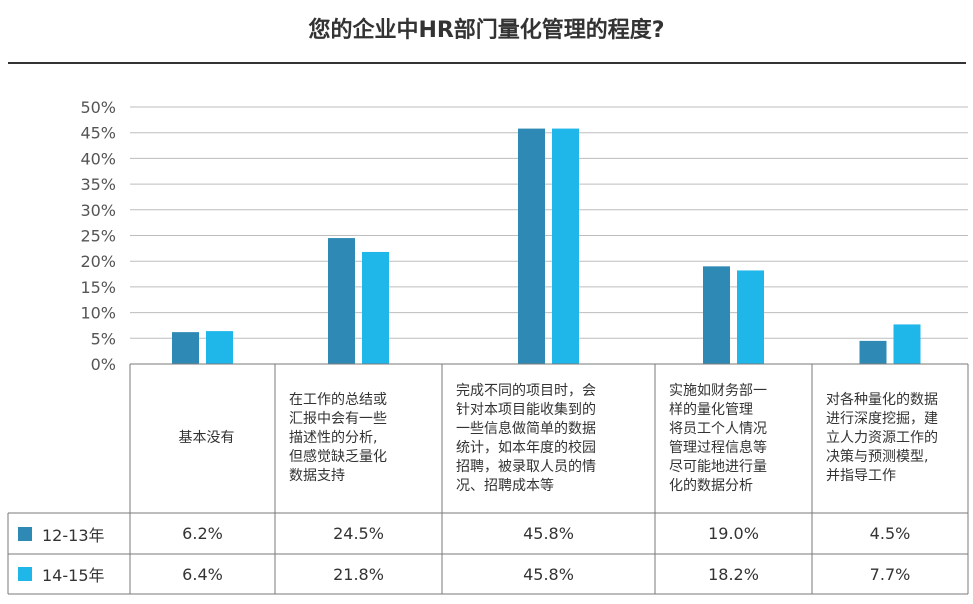 This screenshot has height=604, width=973. I want to click on legend-label: 14-15年, so click(73, 575).